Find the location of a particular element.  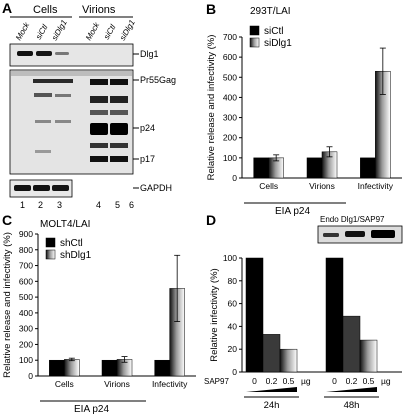

chart-c-y-tick-label: 500 is located at coordinates (26, 297).